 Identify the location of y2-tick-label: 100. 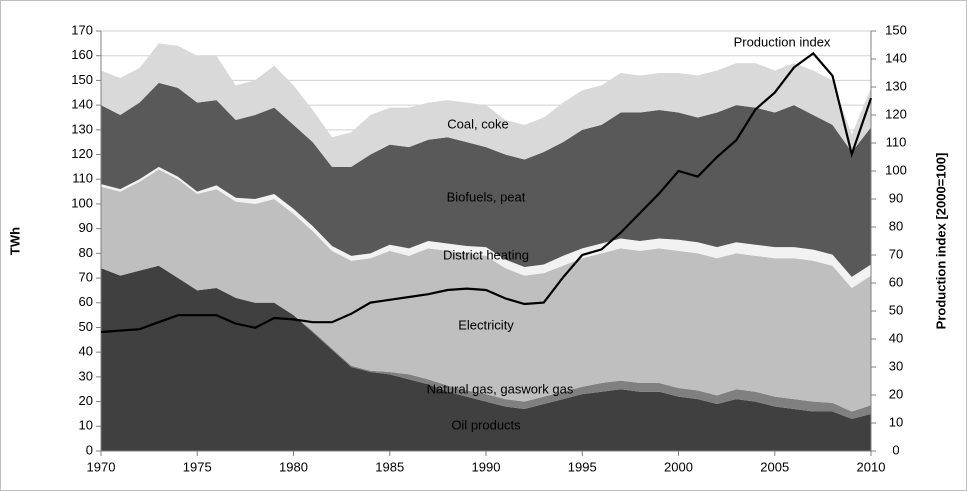
(896, 169).